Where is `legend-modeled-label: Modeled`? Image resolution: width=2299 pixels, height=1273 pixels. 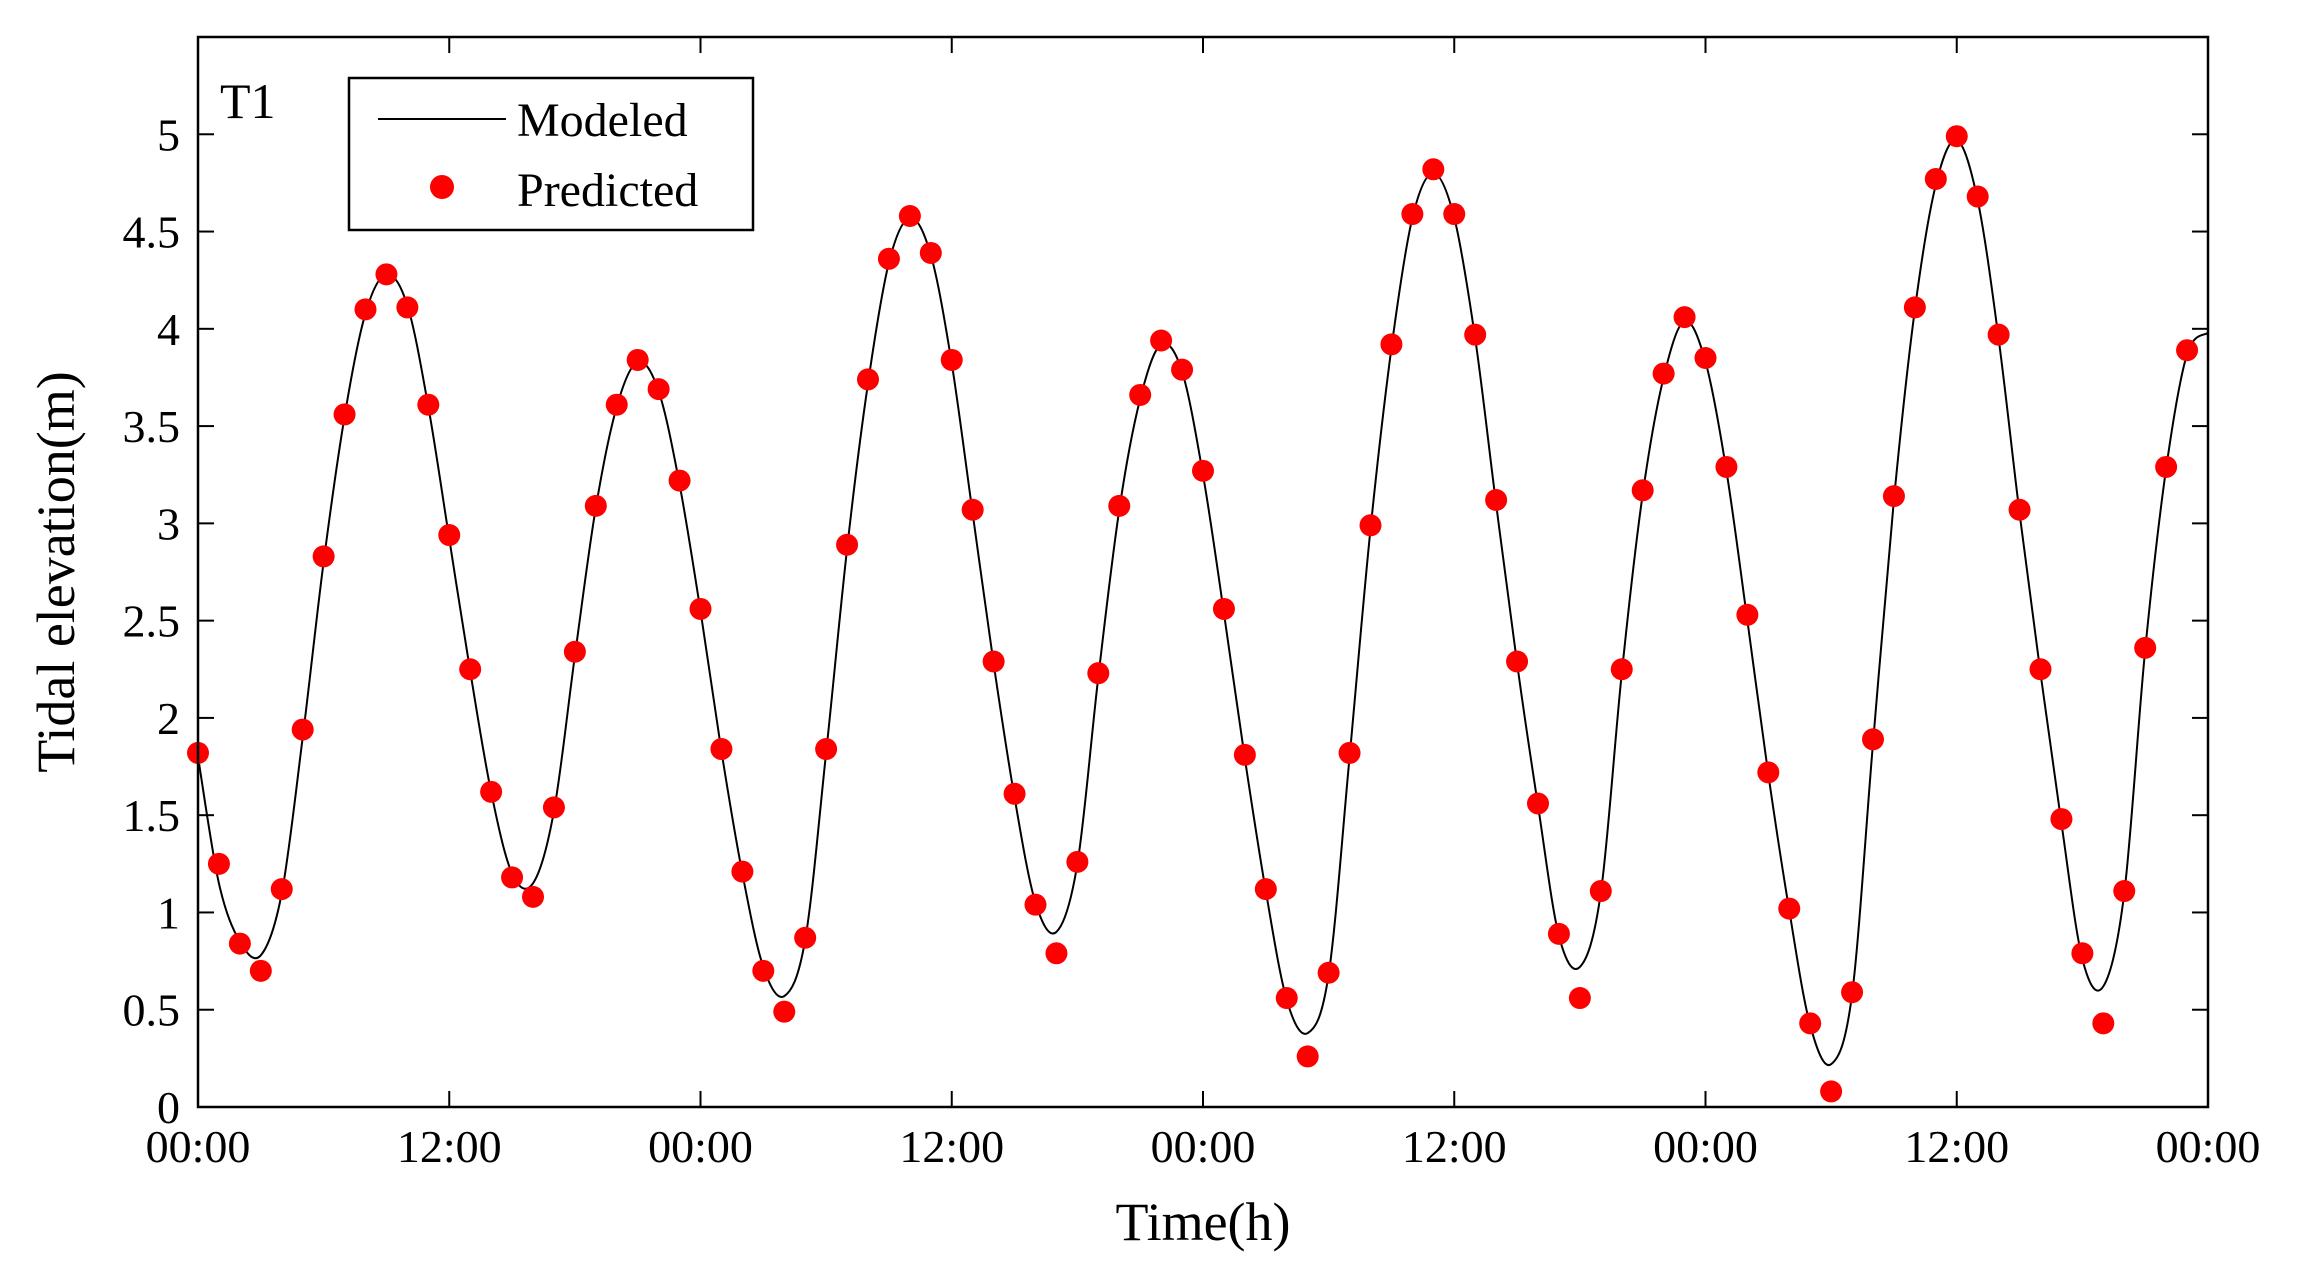
legend-modeled-label: Modeled is located at coordinates (602, 120).